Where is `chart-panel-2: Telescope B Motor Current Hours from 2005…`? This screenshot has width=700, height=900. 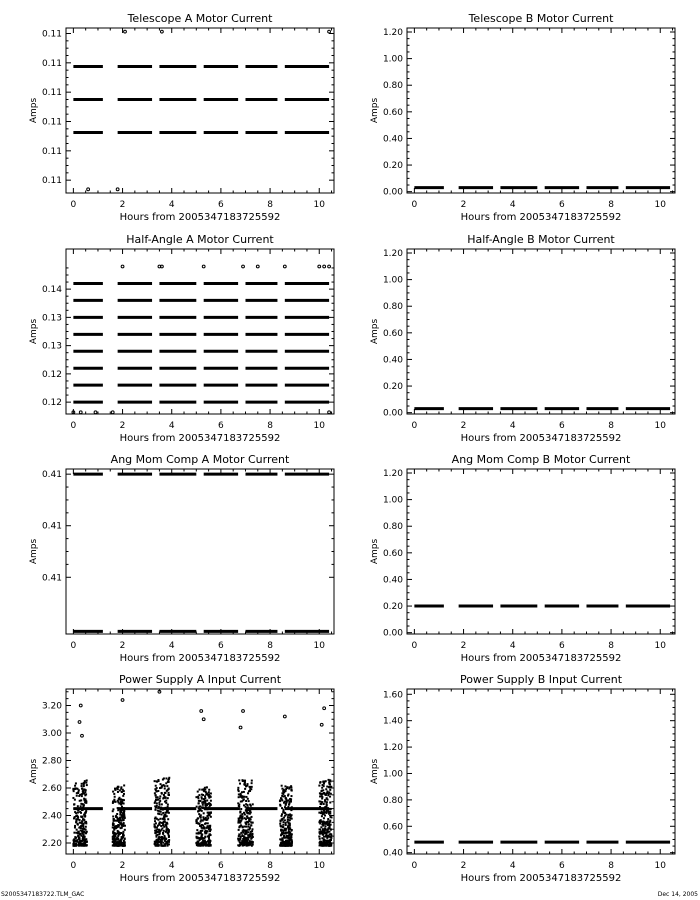
chart-panel-2: Telescope B Motor Current Hours from 2005… is located at coordinates (523, 117).